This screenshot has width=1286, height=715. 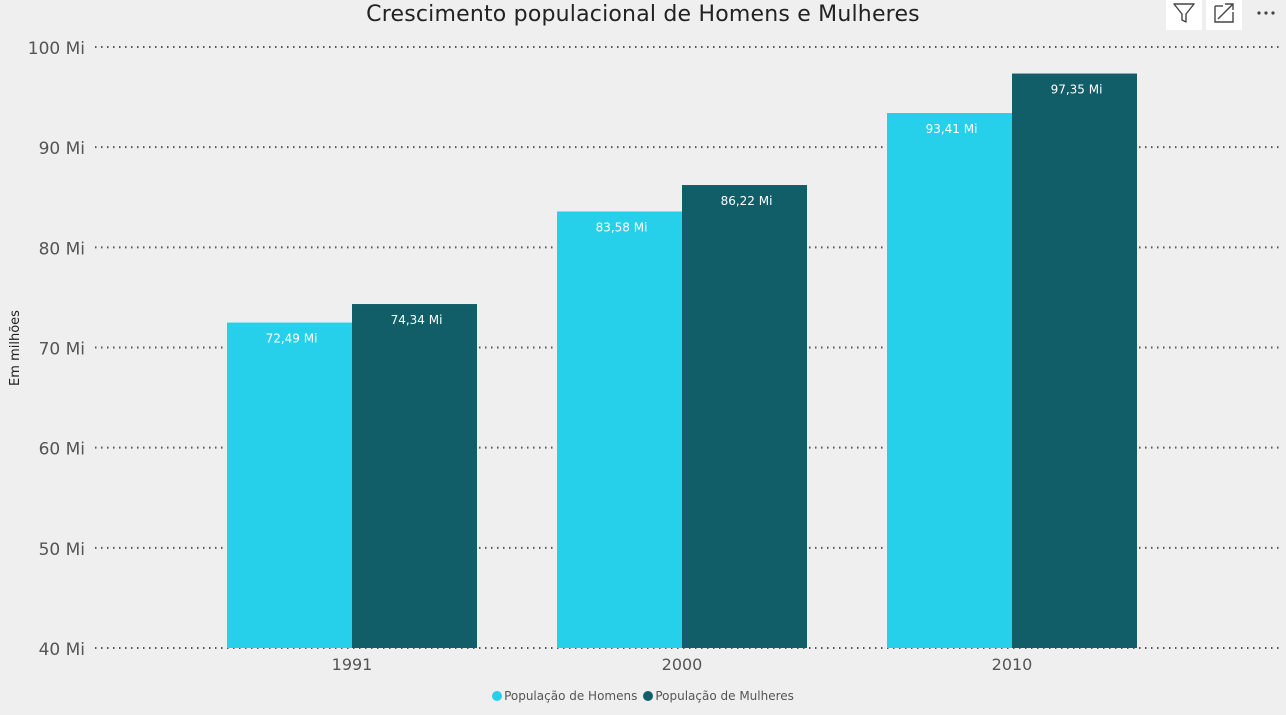 I want to click on focus-mode-icon, so click(x=1224, y=15).